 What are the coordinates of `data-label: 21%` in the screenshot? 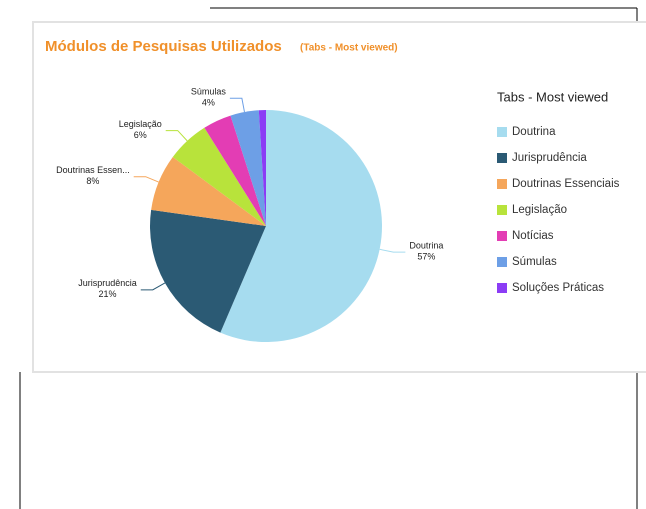 It's located at (107, 294).